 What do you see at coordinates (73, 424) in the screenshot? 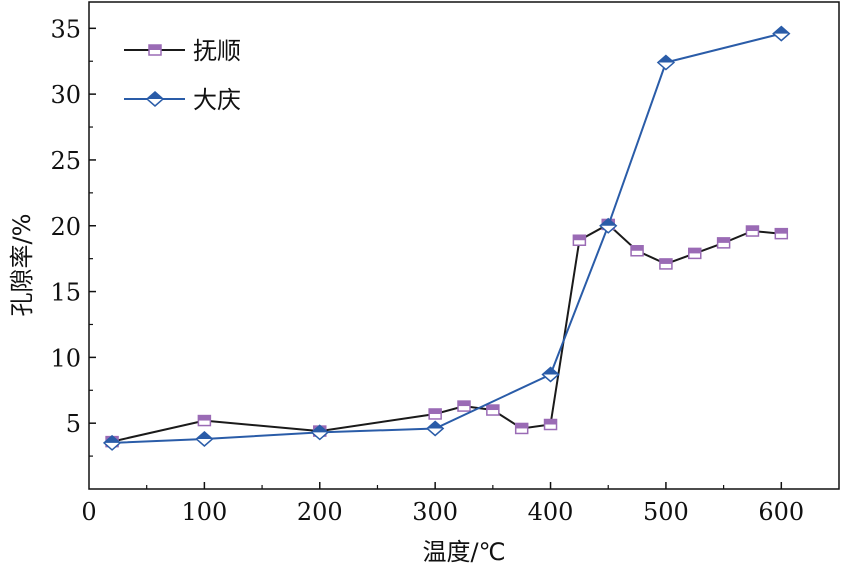
I see `y-tick-label: 5` at bounding box center [73, 424].